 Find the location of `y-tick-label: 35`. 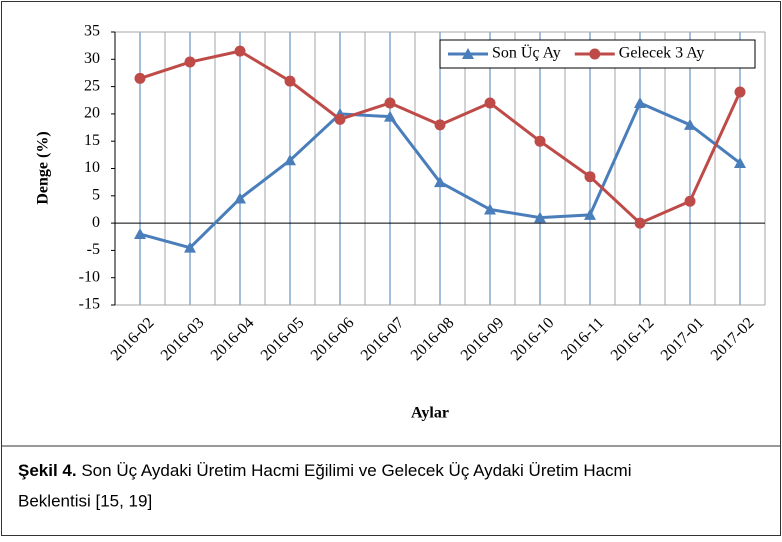

y-tick-label: 35 is located at coordinates (92, 31).